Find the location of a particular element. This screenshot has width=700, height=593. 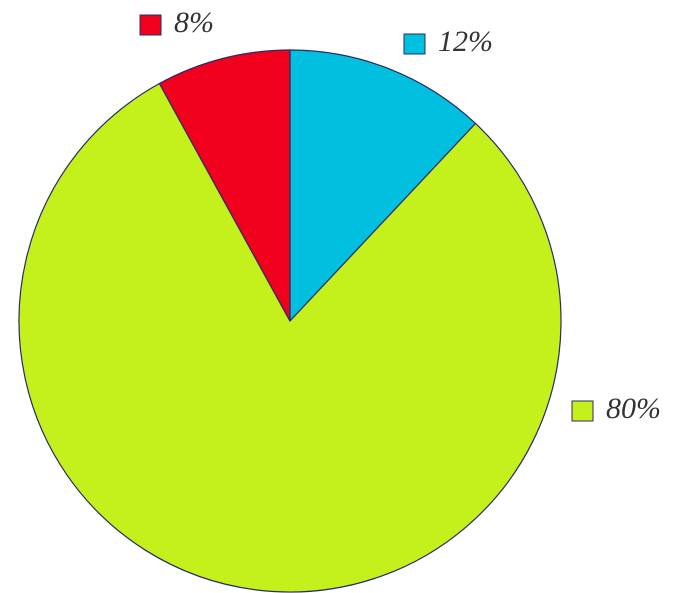

value-label: 80% is located at coordinates (633, 408).